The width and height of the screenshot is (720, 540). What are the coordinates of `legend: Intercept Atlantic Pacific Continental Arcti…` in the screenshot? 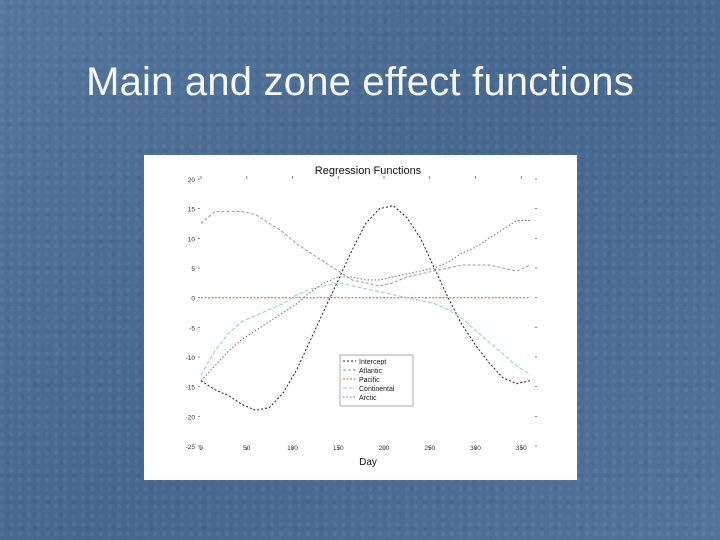 It's located at (376, 380).